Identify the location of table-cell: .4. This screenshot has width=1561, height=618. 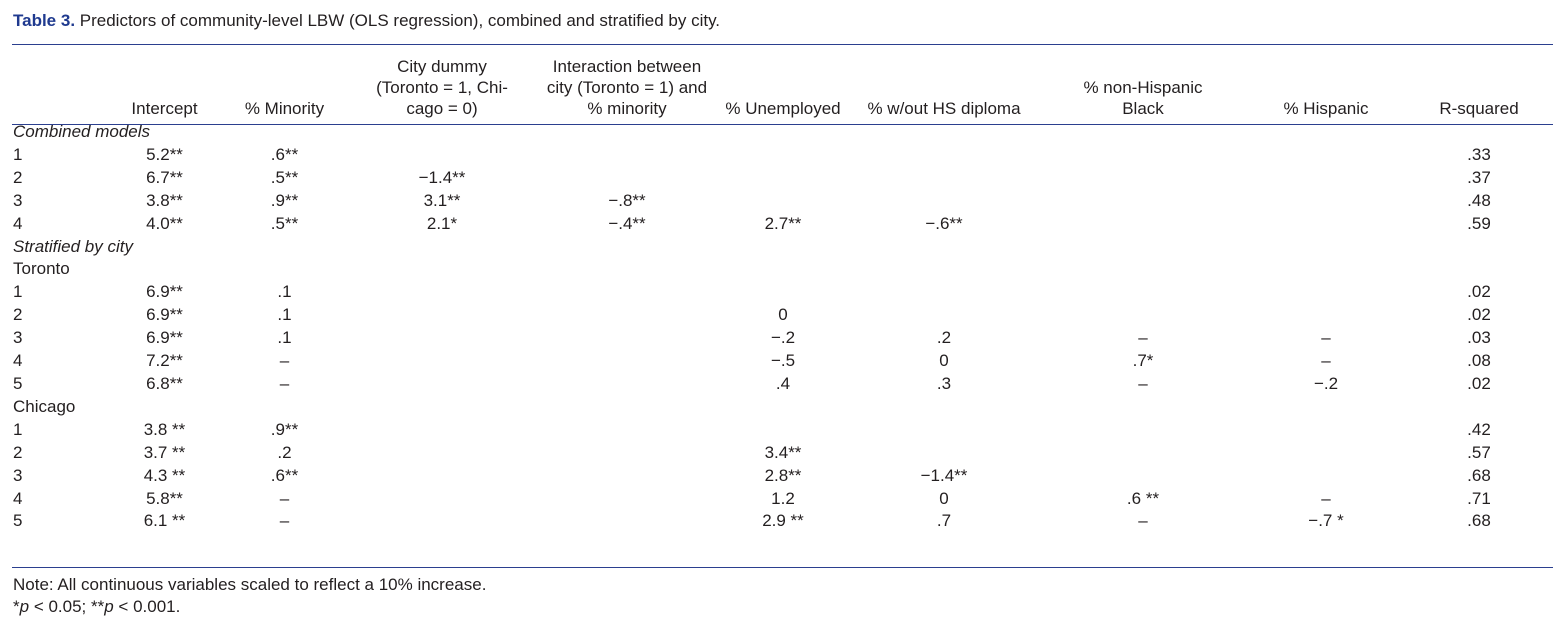
(783, 383).